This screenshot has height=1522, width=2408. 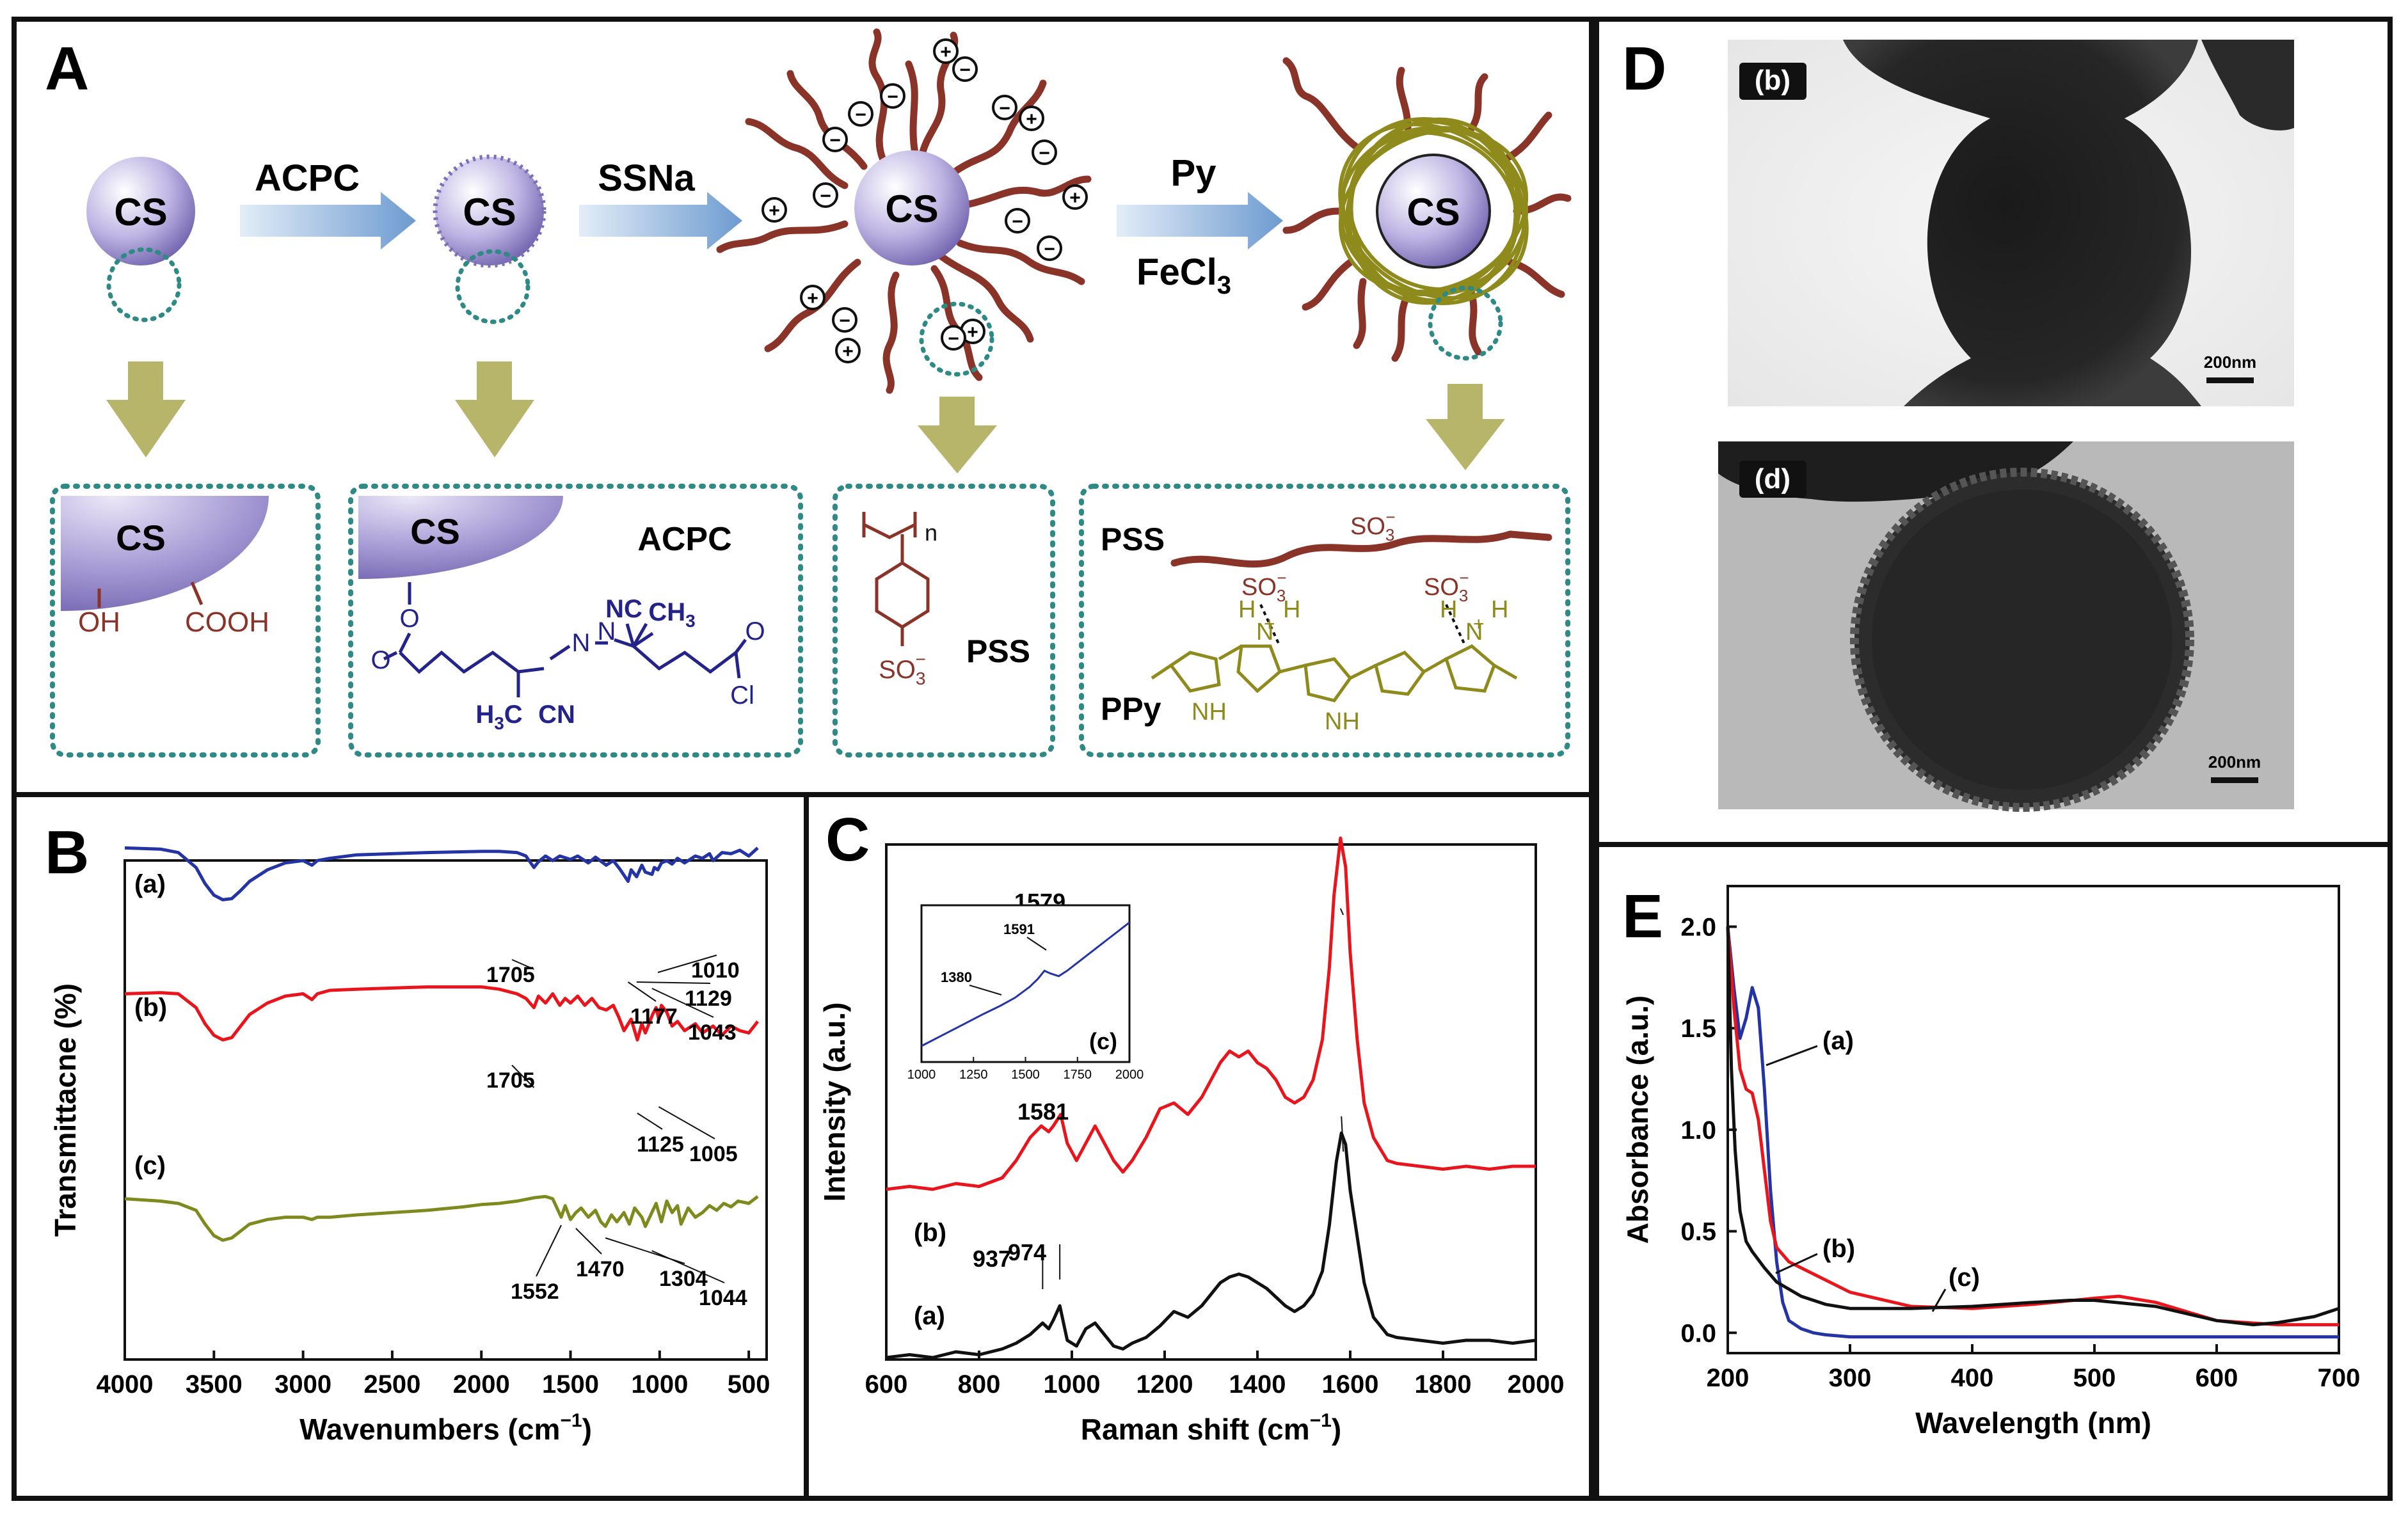 What do you see at coordinates (570, 1384) in the screenshot?
I see `x-tick-label: 1500` at bounding box center [570, 1384].